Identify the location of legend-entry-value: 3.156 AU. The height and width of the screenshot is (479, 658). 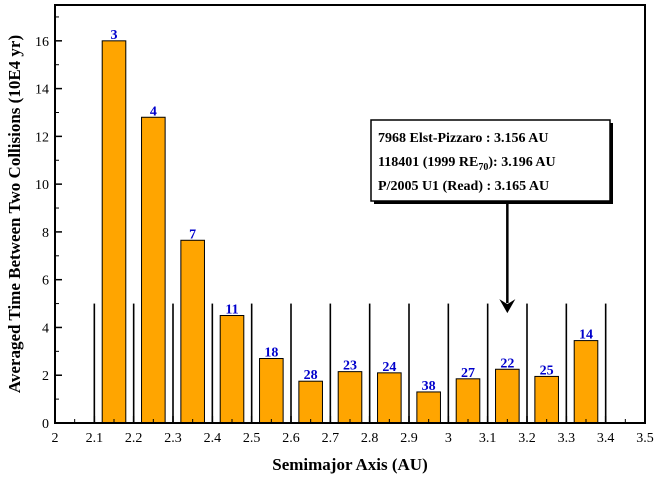
(521, 138).